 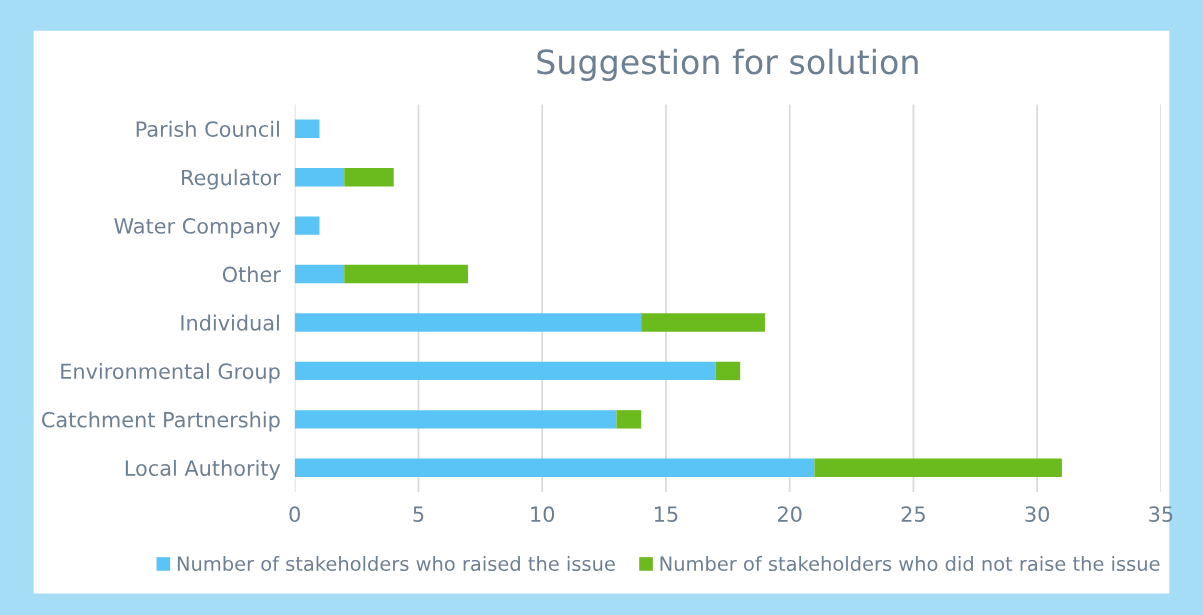 What do you see at coordinates (160, 421) in the screenshot?
I see `y-tick-label: Catchment Partnership` at bounding box center [160, 421].